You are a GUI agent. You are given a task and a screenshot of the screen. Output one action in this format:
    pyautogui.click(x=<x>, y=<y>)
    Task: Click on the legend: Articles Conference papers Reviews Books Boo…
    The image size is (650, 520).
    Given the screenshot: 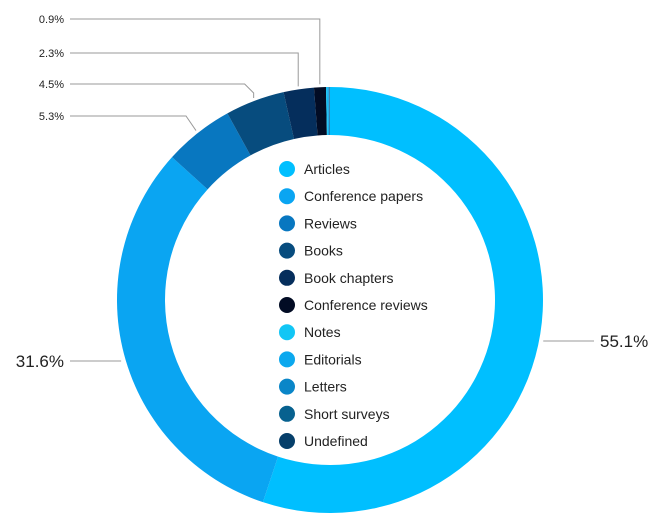 What is the action you would take?
    pyautogui.click(x=353, y=305)
    